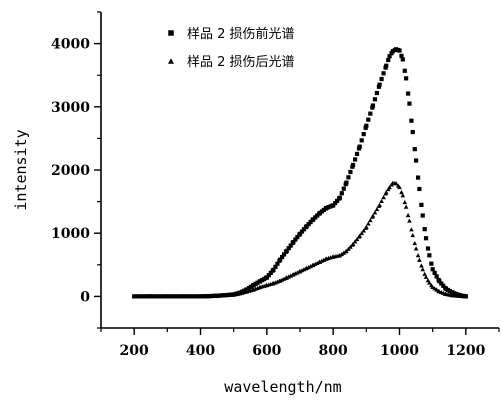 This screenshot has width=501, height=402. I want to click on legend-label: 样品 2 损伤后光谱, so click(241, 62).